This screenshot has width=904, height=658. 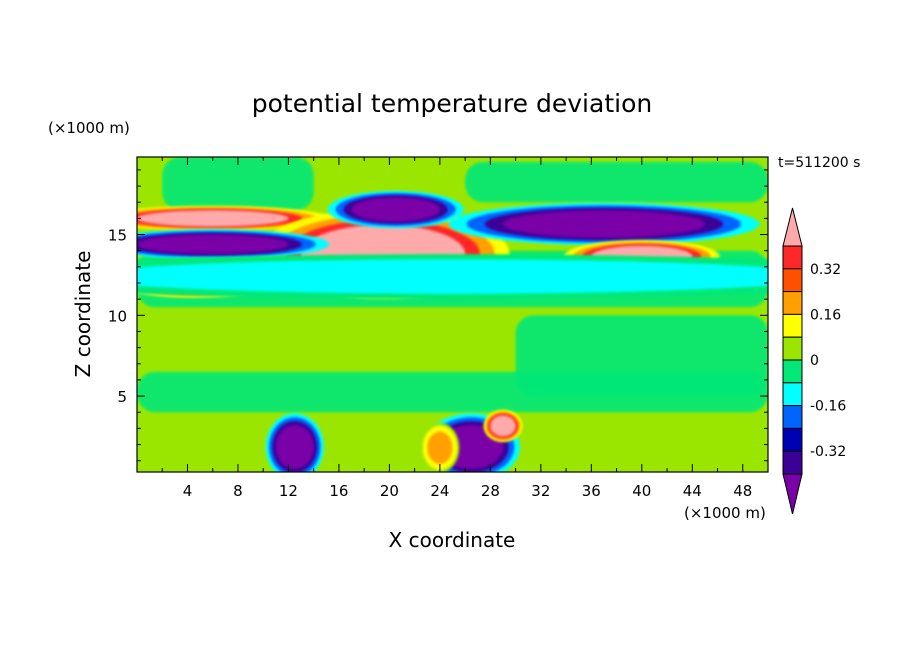 I want to click on colorbar-label: 0.16, so click(x=825, y=315).